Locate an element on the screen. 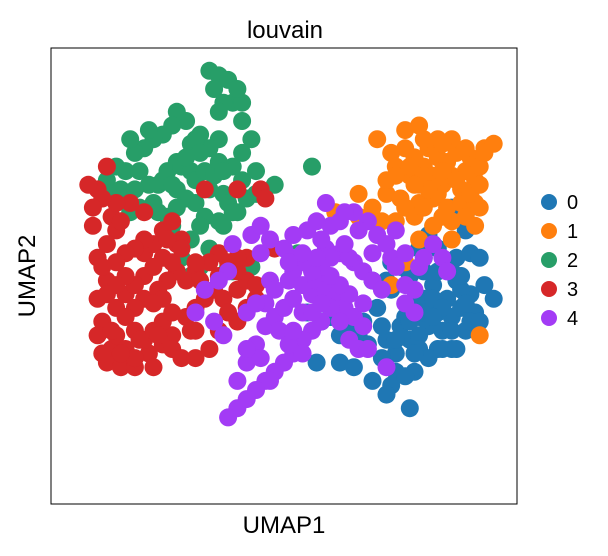 This screenshot has height=556, width=608. legend-label-3: 3 is located at coordinates (572, 290).